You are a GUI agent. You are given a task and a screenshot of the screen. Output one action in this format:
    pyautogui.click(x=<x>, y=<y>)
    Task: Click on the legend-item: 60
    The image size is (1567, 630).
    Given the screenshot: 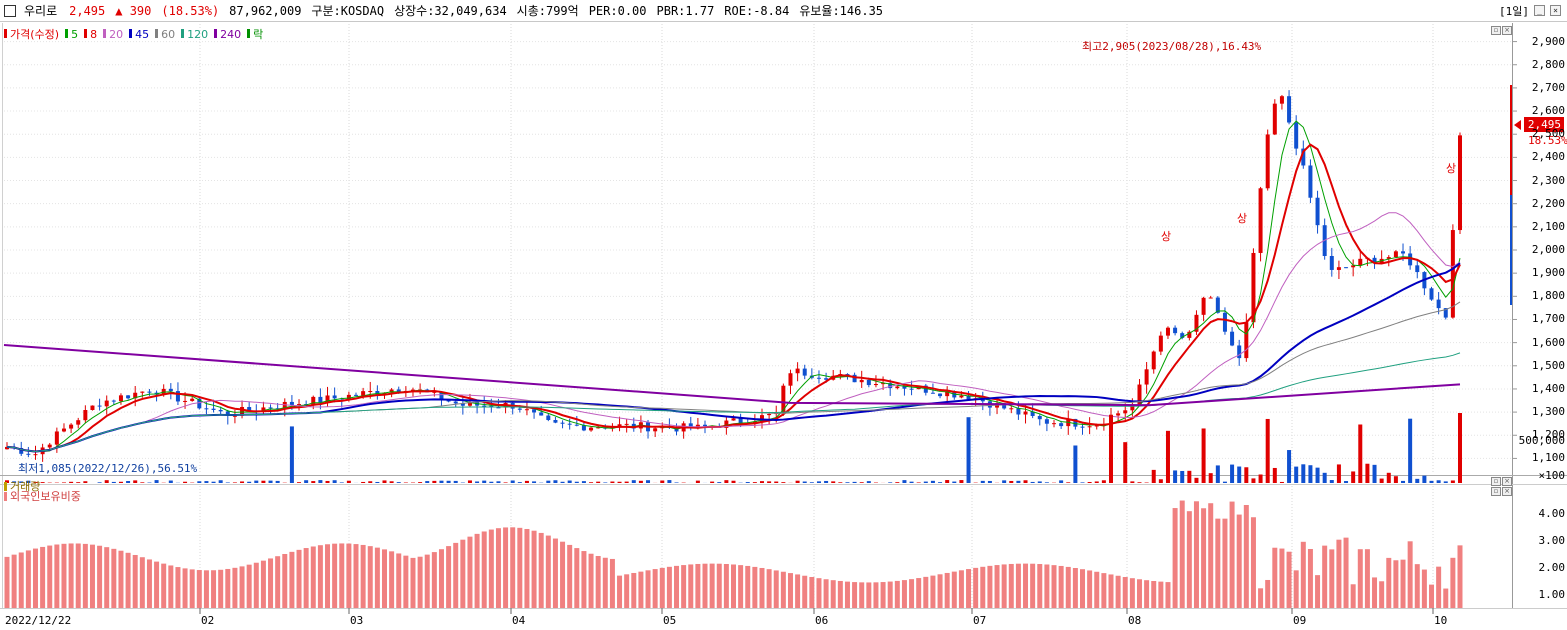 What is the action you would take?
    pyautogui.click(x=165, y=34)
    